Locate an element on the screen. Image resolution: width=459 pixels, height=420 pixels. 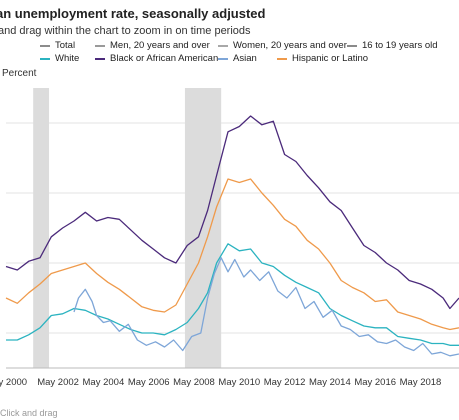
legend-swatch-women is located at coordinates (223, 45).